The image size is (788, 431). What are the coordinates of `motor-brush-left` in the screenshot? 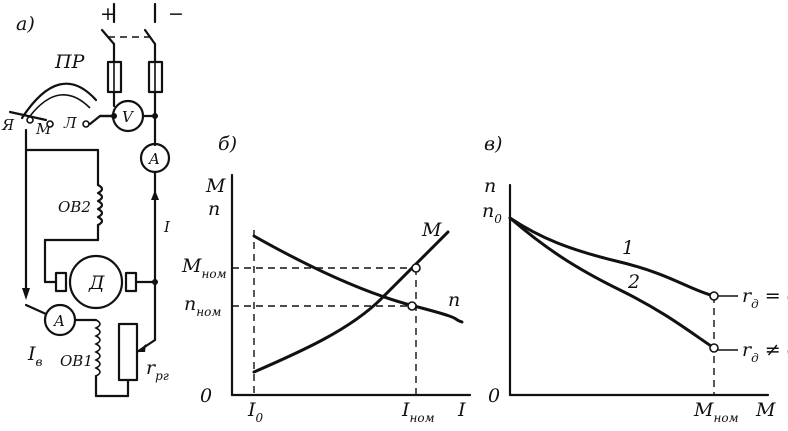 It's located at (61, 282).